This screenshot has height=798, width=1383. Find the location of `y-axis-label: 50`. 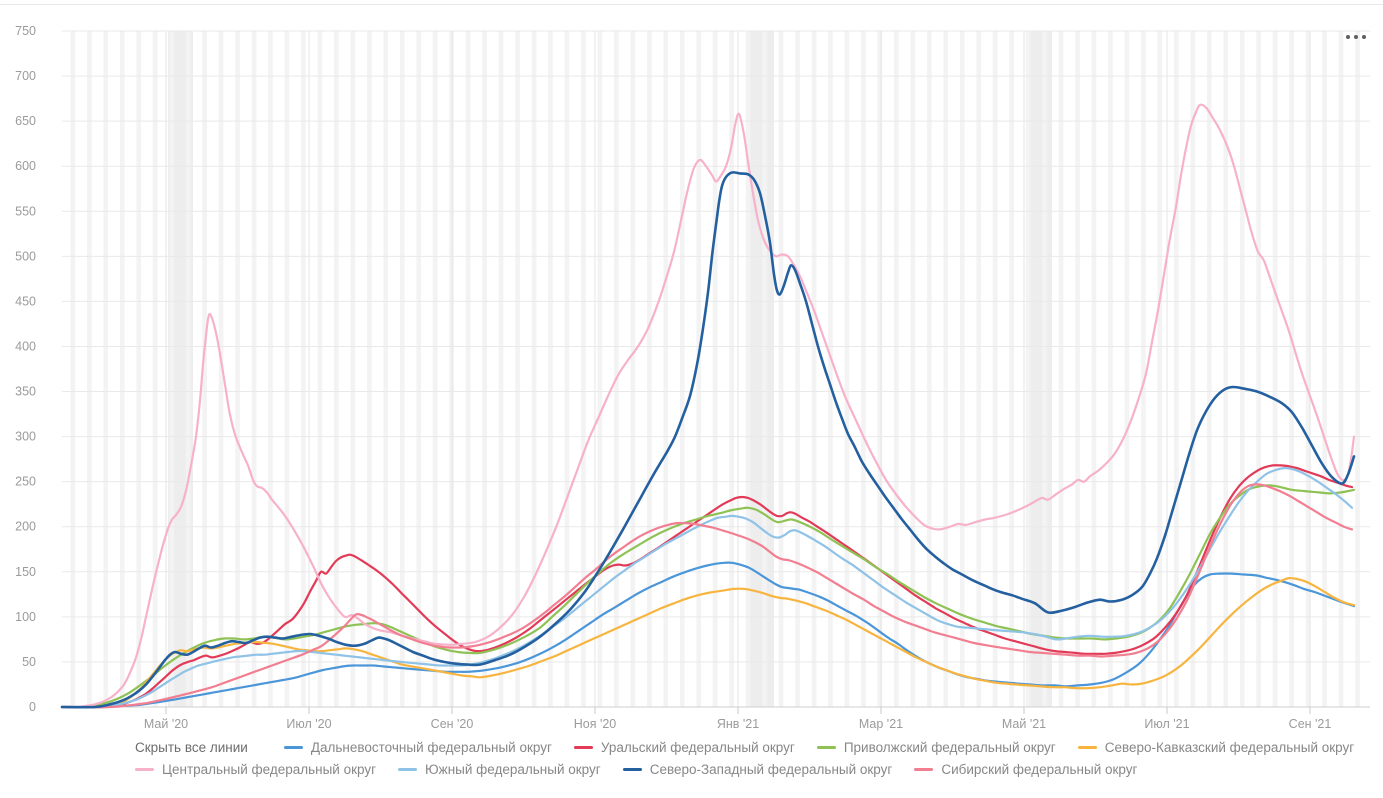

y-axis-label: 50 is located at coordinates (29, 662).